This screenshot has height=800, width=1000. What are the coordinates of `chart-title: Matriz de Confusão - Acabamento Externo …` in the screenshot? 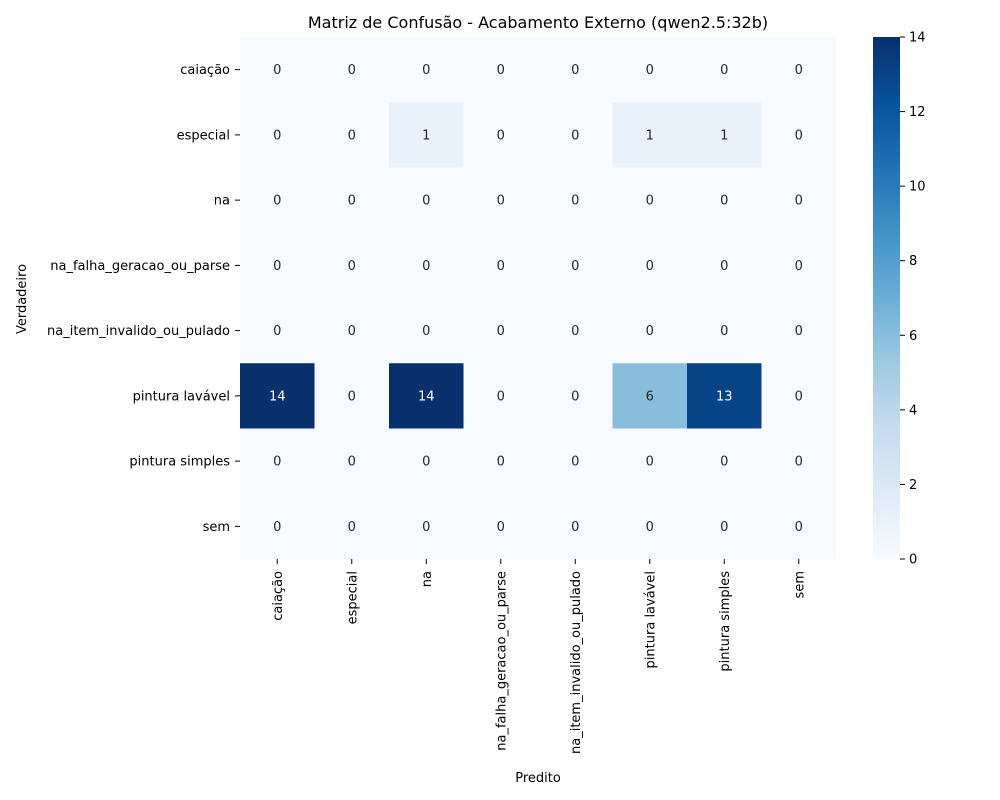 It's located at (538, 22).